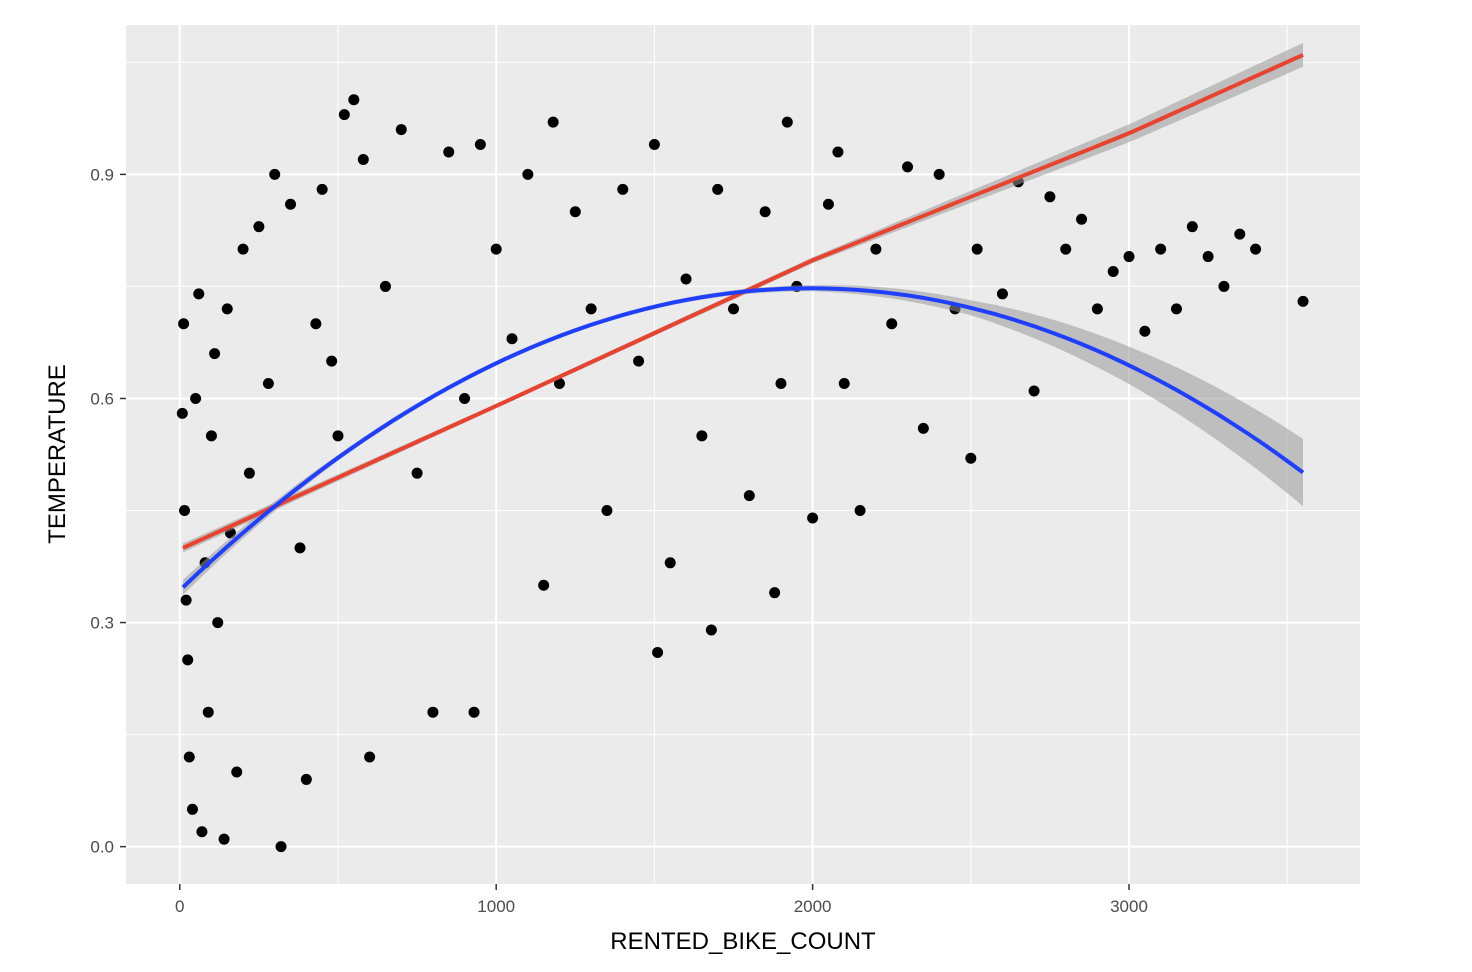 The image size is (1472, 972). I want to click on x-tick-label: 3000, so click(1129, 906).